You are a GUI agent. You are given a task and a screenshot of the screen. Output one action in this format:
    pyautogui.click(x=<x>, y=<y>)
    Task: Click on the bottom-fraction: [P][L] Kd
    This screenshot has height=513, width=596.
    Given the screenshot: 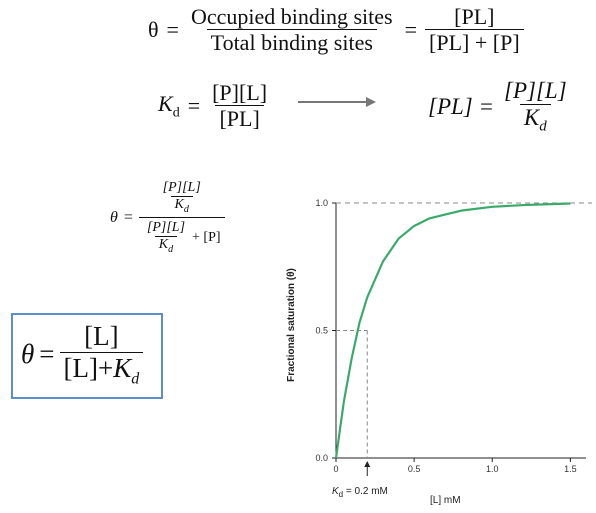 What is the action you would take?
    pyautogui.click(x=166, y=237)
    